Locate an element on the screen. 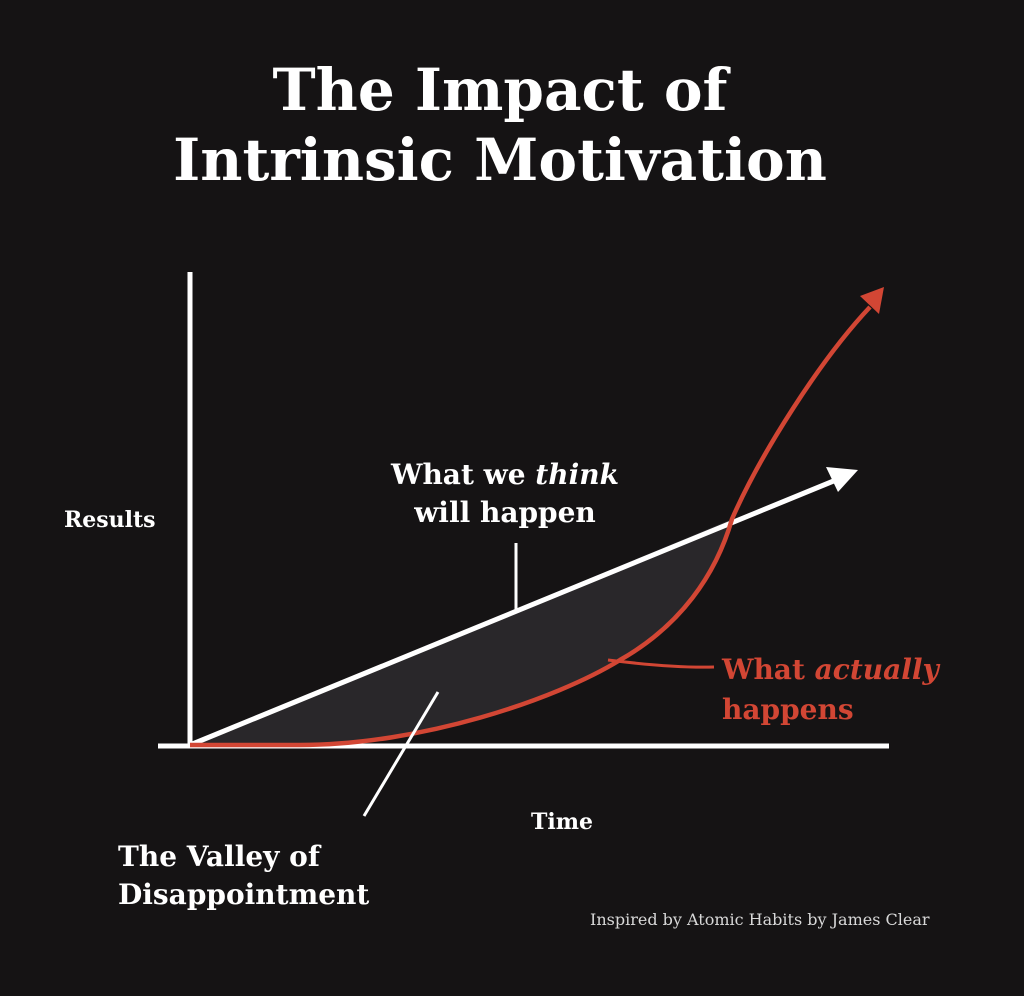 Image resolution: width=1024 pixels, height=996 pixels. actual-label: What actually happens is located at coordinates (830, 690).